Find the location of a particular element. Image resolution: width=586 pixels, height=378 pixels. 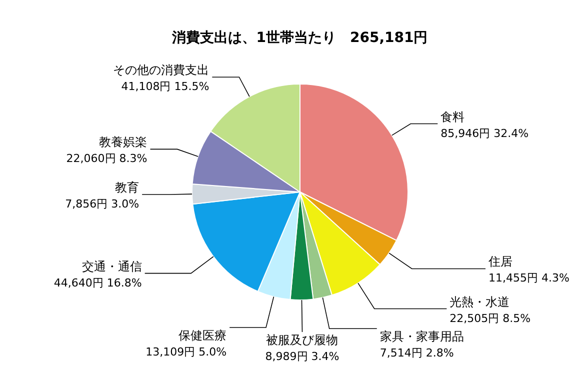

data-label: 7,514円 2.8% is located at coordinates (417, 353).